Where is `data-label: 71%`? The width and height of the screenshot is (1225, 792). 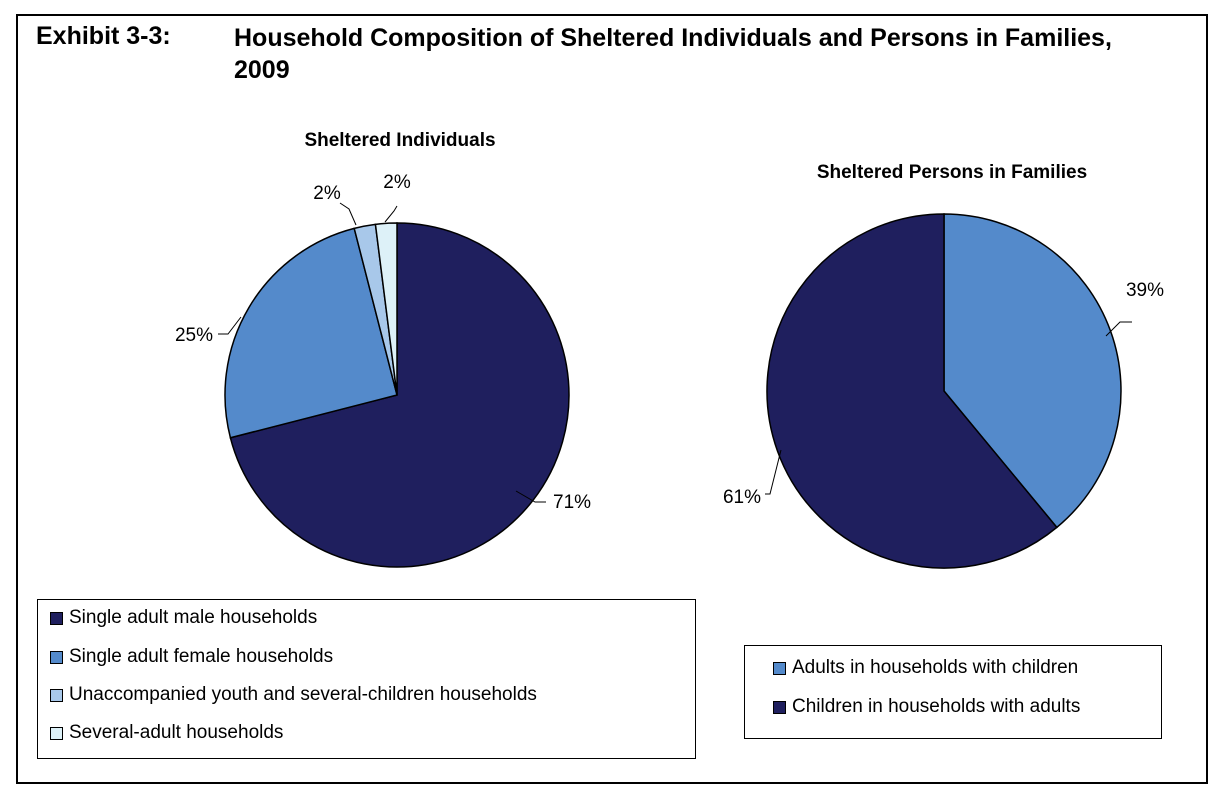
data-label: 71% is located at coordinates (572, 502).